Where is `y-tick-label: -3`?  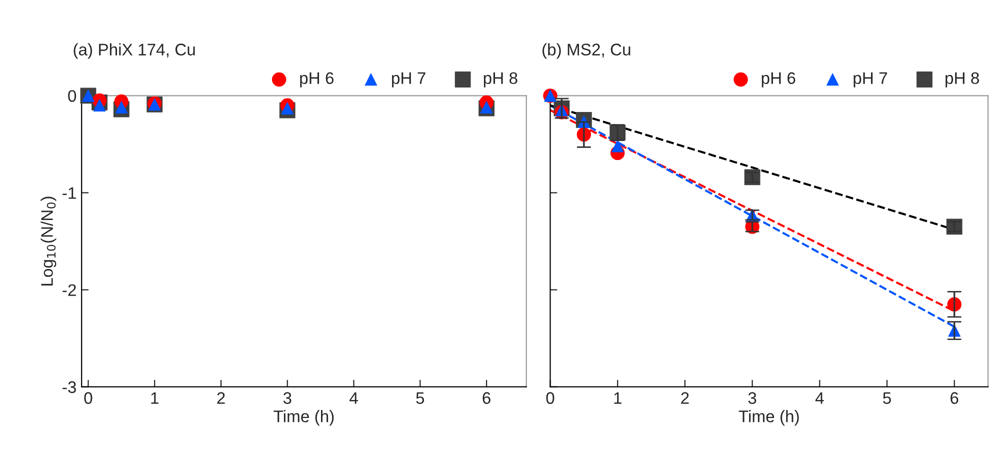
y-tick-label: -3 is located at coordinates (69, 387).